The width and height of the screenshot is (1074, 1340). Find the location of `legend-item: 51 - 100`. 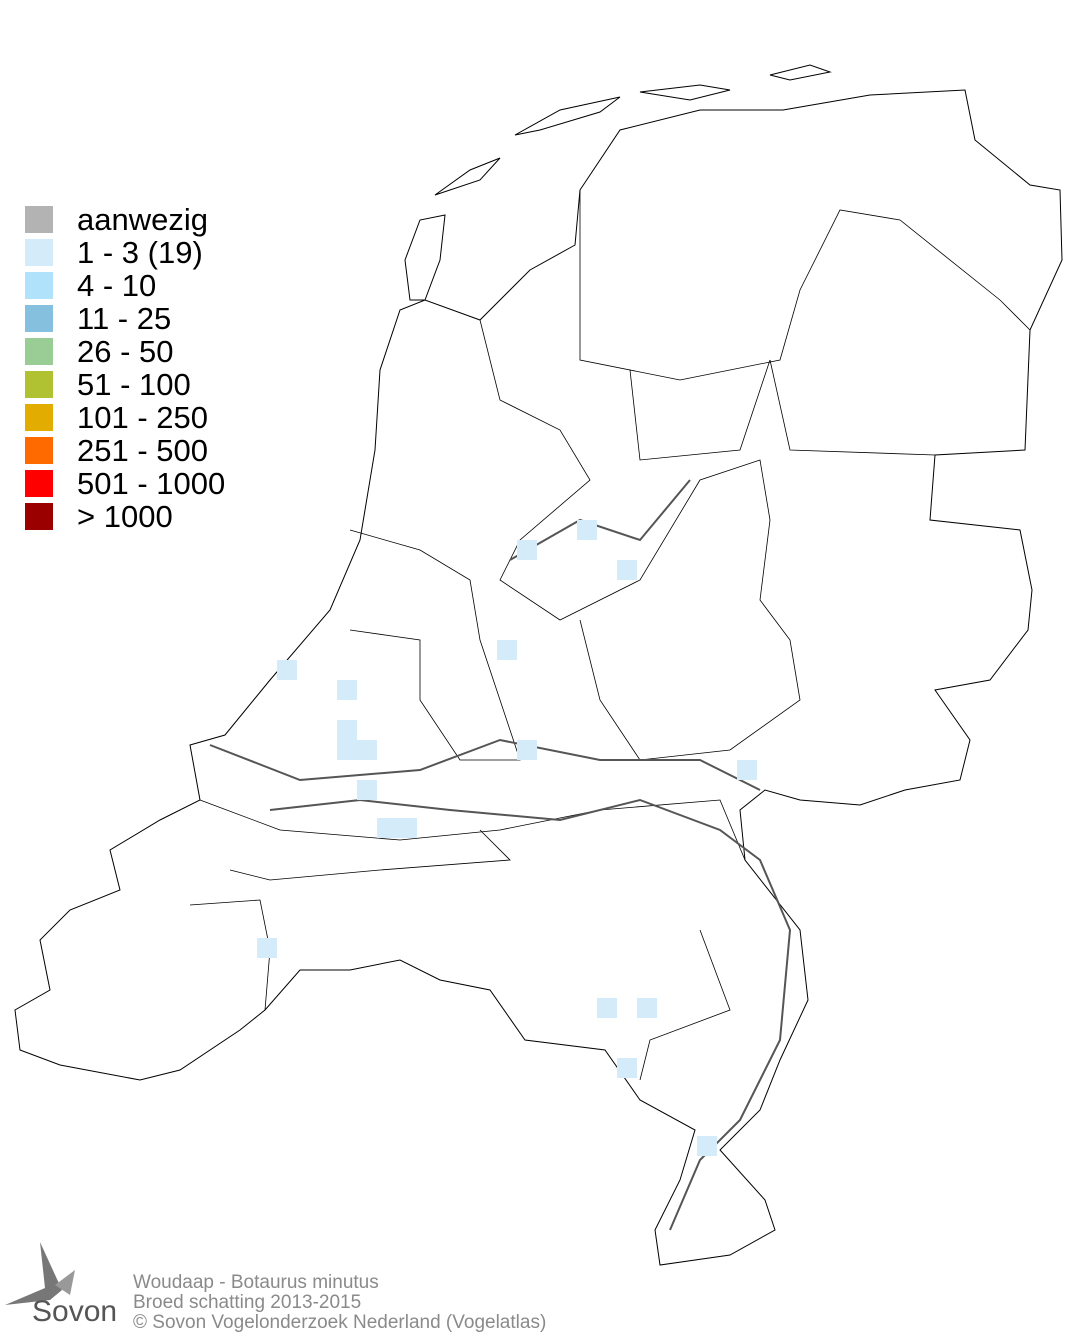

legend-item: 51 - 100 is located at coordinates (125, 384).